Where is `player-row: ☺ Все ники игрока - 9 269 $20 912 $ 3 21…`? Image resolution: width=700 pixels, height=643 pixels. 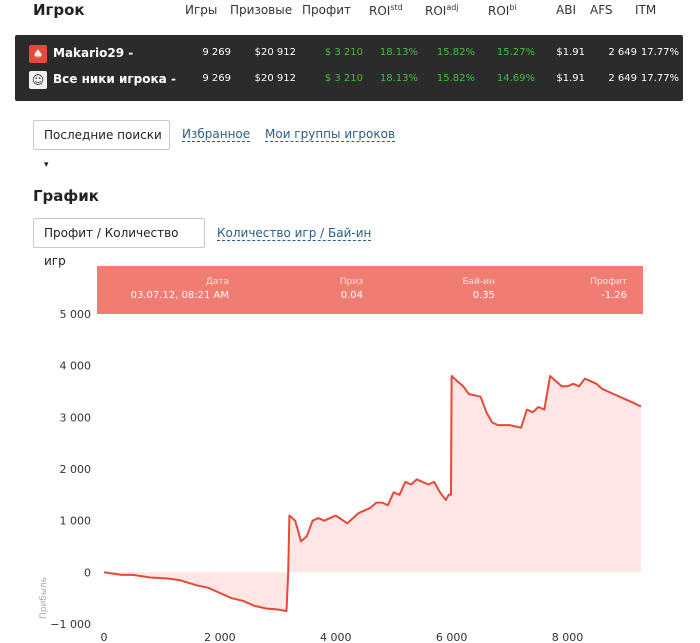
player-row: ☺ Все ники игрока - 9 269 $20 912 $ 3 21… is located at coordinates (349, 80).